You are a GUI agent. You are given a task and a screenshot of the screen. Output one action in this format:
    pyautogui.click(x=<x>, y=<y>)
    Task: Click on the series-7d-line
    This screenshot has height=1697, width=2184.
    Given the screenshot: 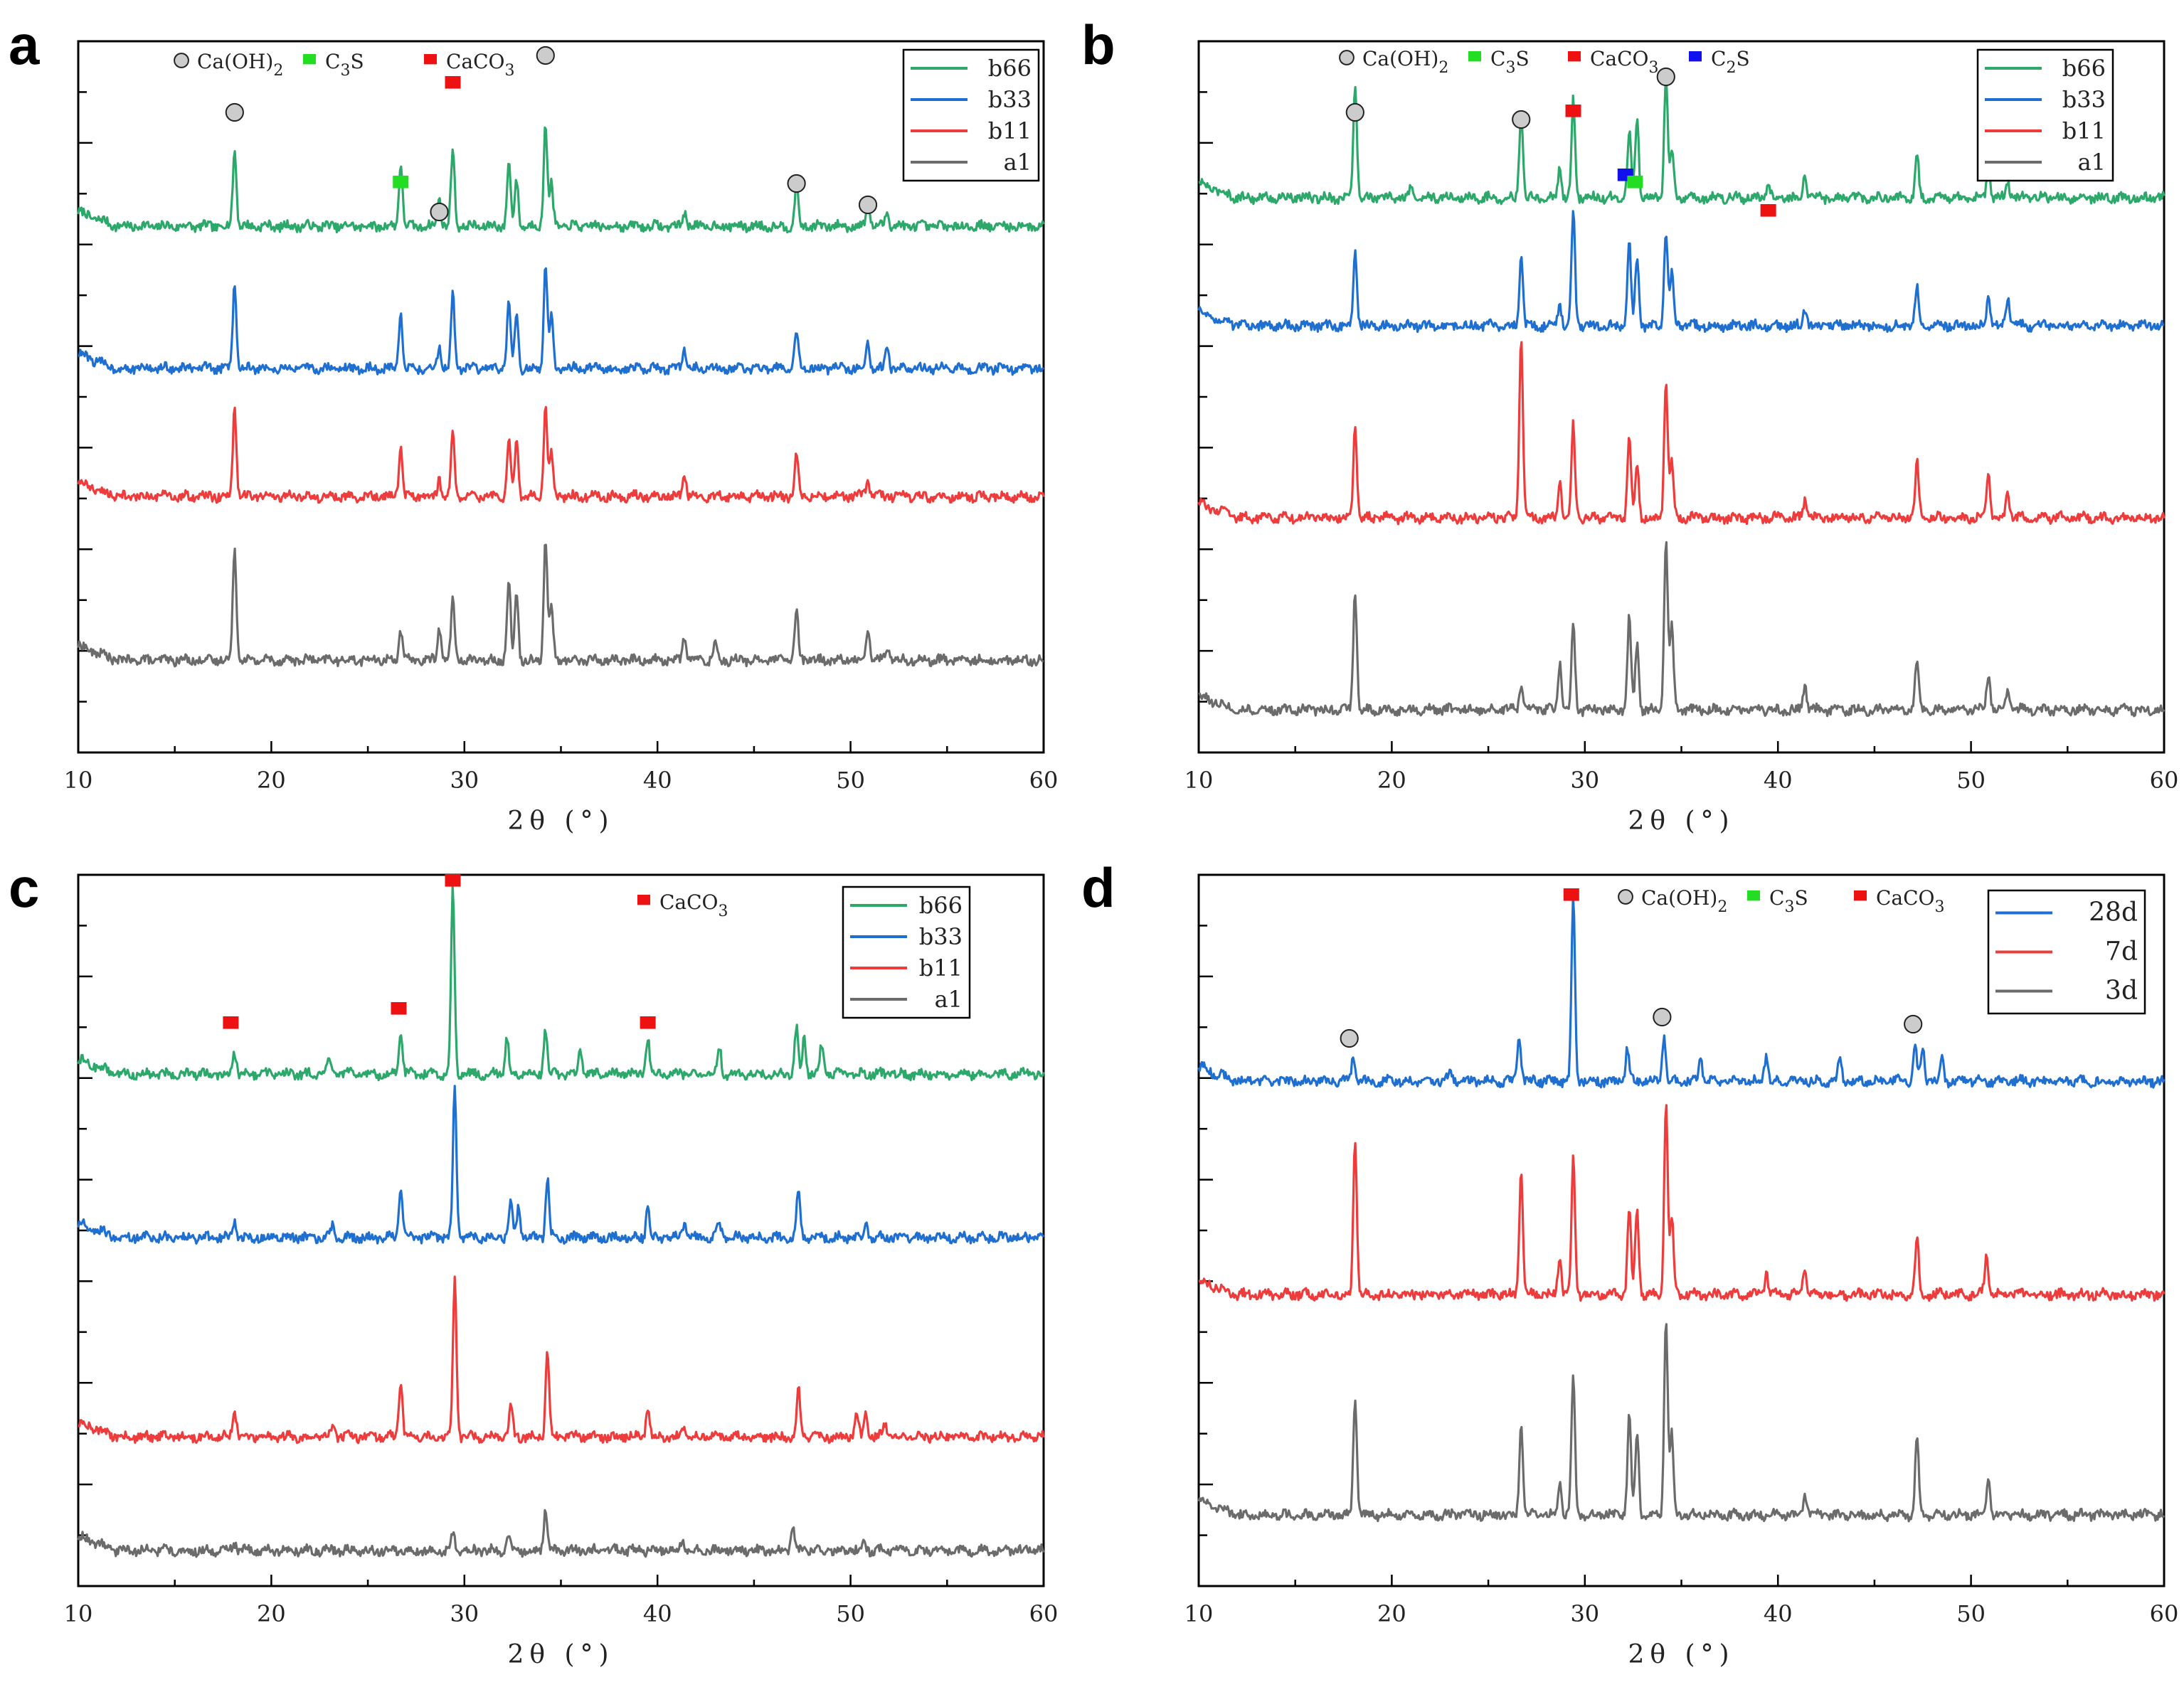 What is the action you would take?
    pyautogui.click(x=1682, y=1203)
    